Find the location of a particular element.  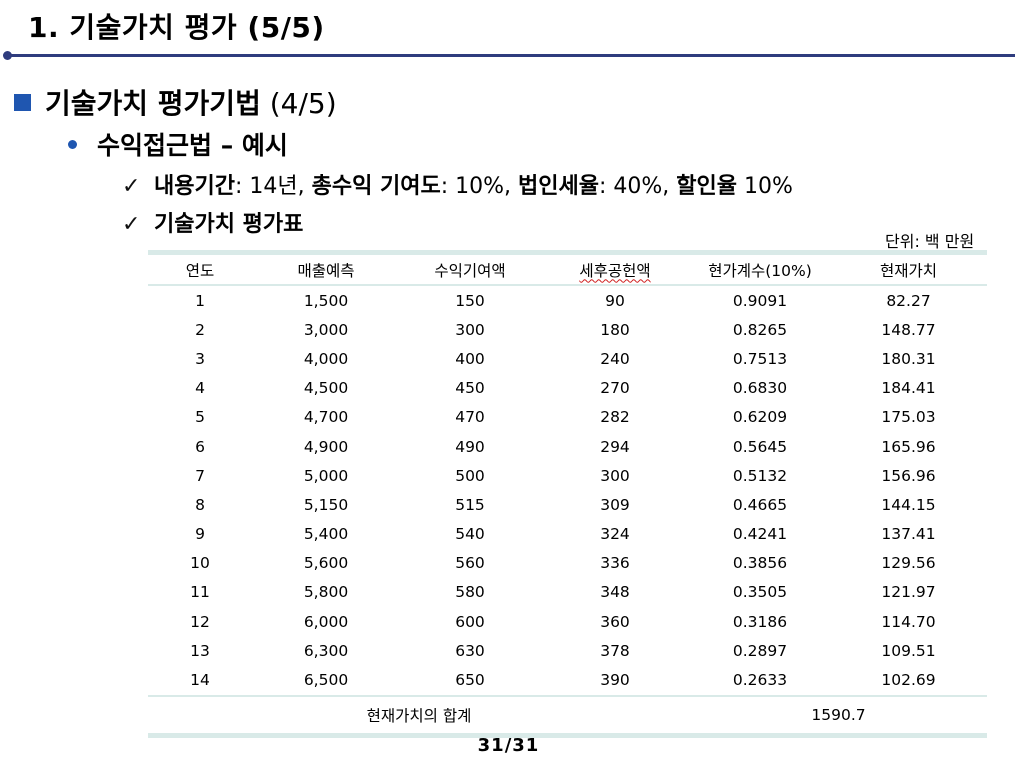

table-cell: 0.3505 is located at coordinates (760, 592).